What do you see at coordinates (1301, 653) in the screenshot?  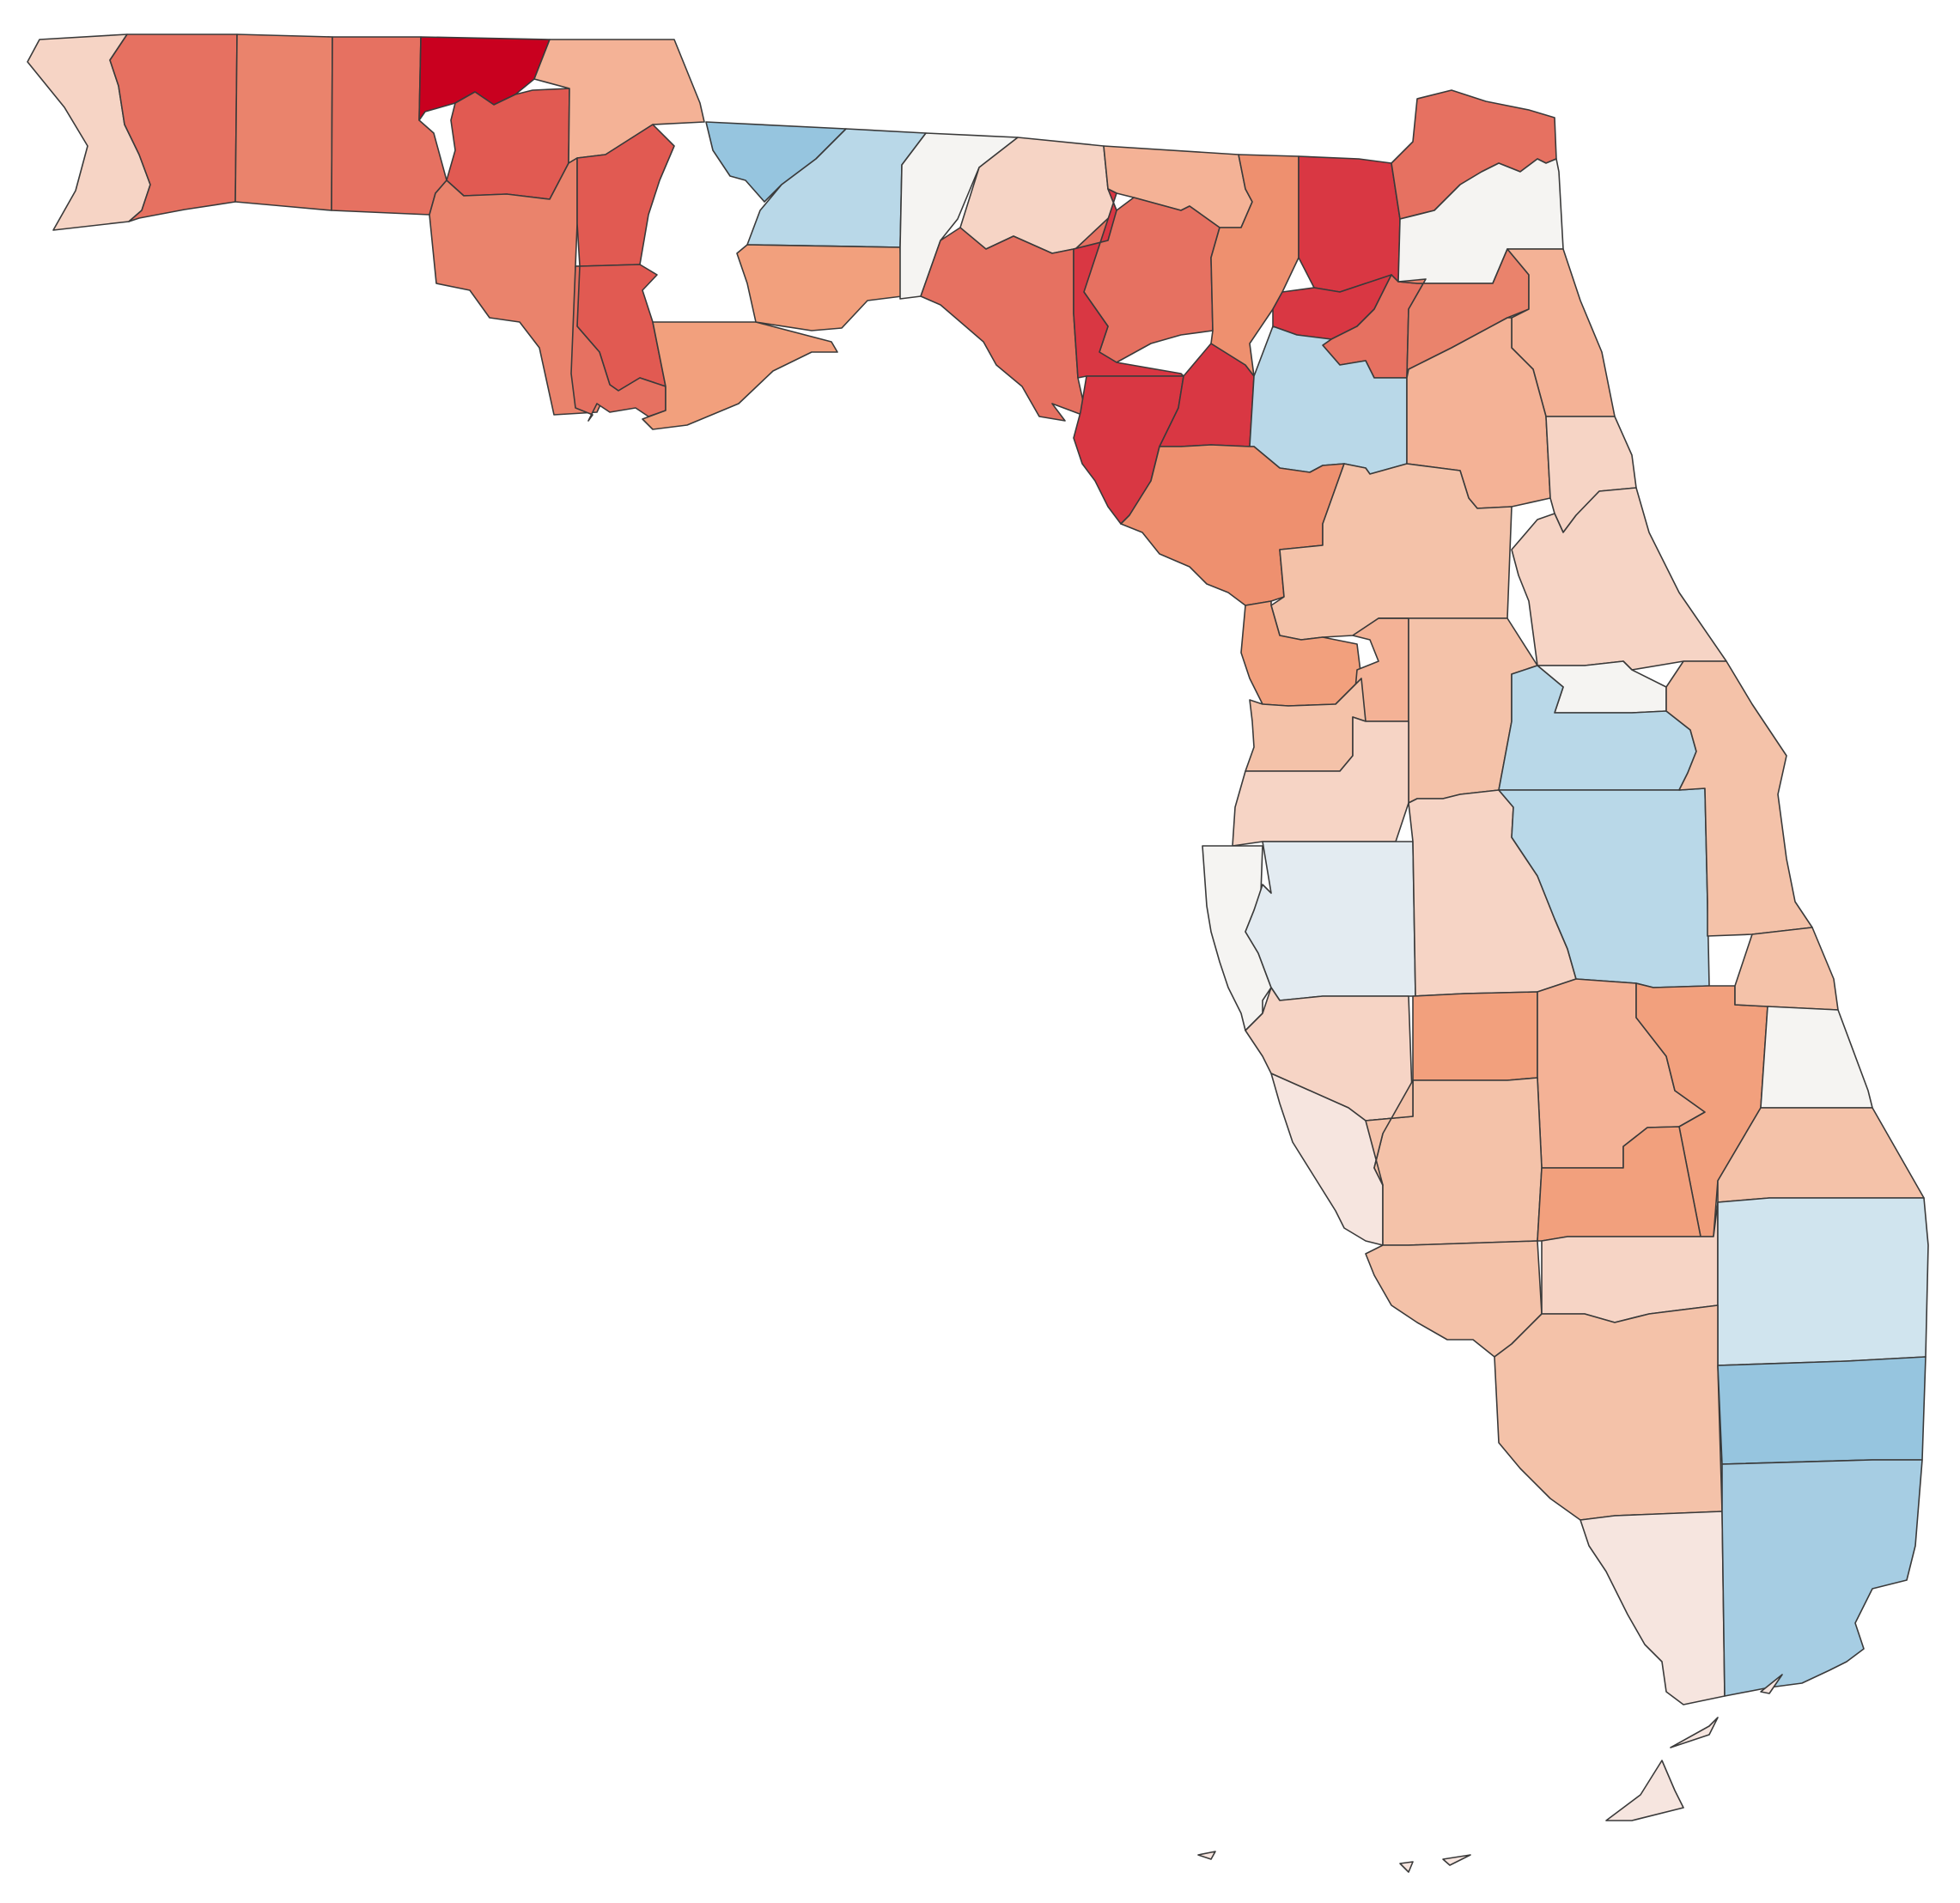 I see `county-citrus` at bounding box center [1301, 653].